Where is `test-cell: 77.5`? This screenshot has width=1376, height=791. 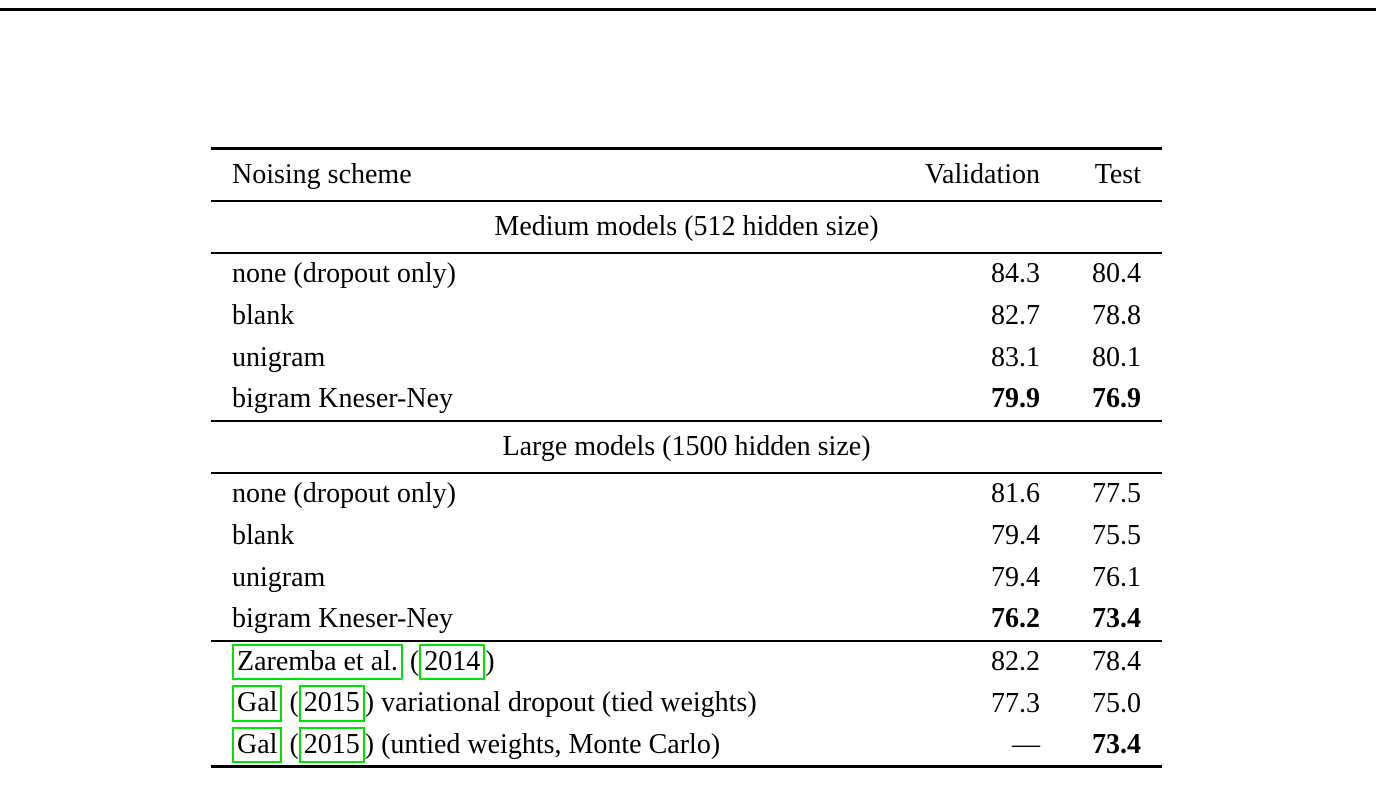 test-cell: 77.5 is located at coordinates (1116, 493).